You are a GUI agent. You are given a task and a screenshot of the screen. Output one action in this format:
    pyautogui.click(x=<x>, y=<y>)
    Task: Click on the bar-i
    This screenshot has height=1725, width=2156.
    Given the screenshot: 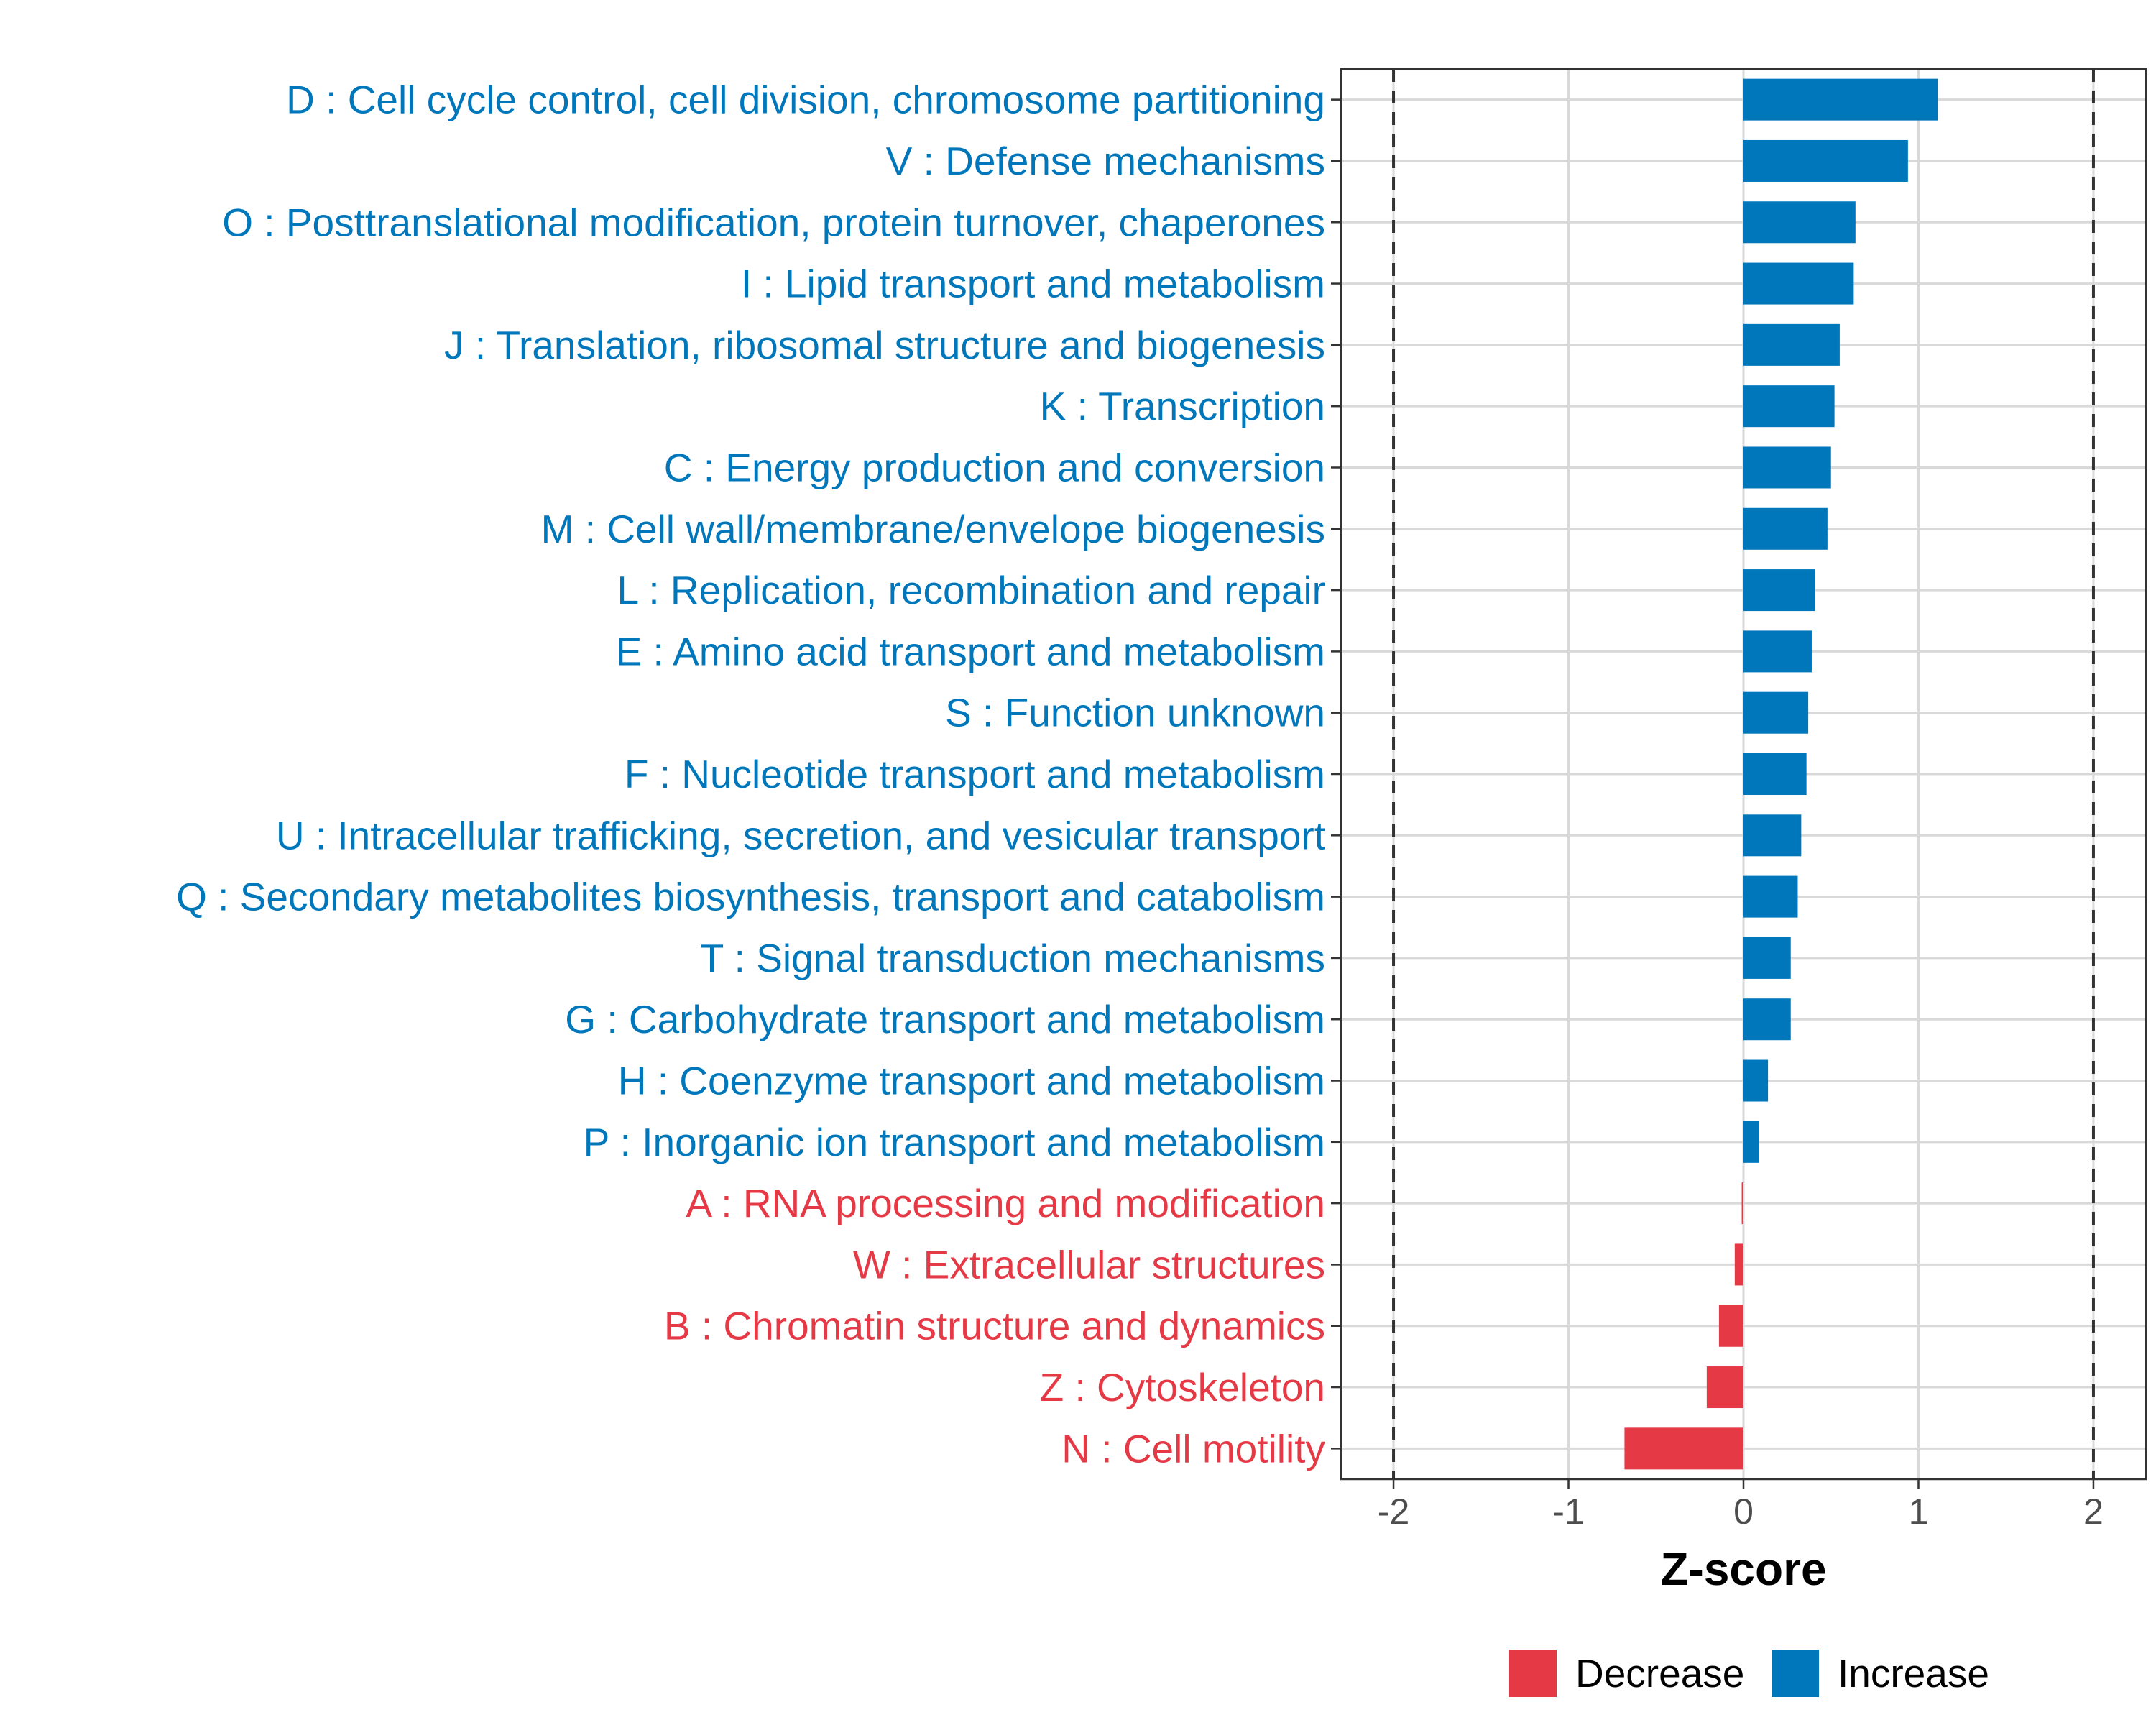 What is the action you would take?
    pyautogui.click(x=1798, y=283)
    